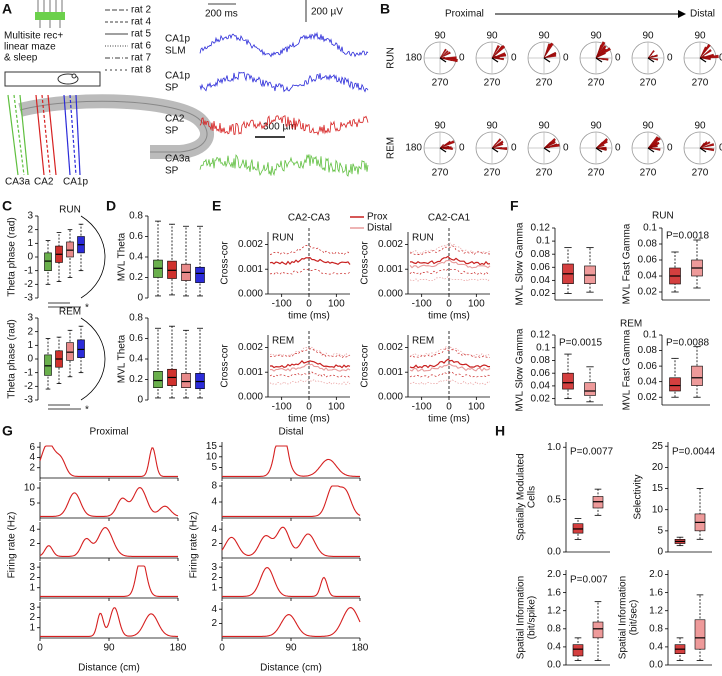  Describe the element at coordinates (141, 46) in the screenshot. I see `rat-legend-label: rat 6` at that location.